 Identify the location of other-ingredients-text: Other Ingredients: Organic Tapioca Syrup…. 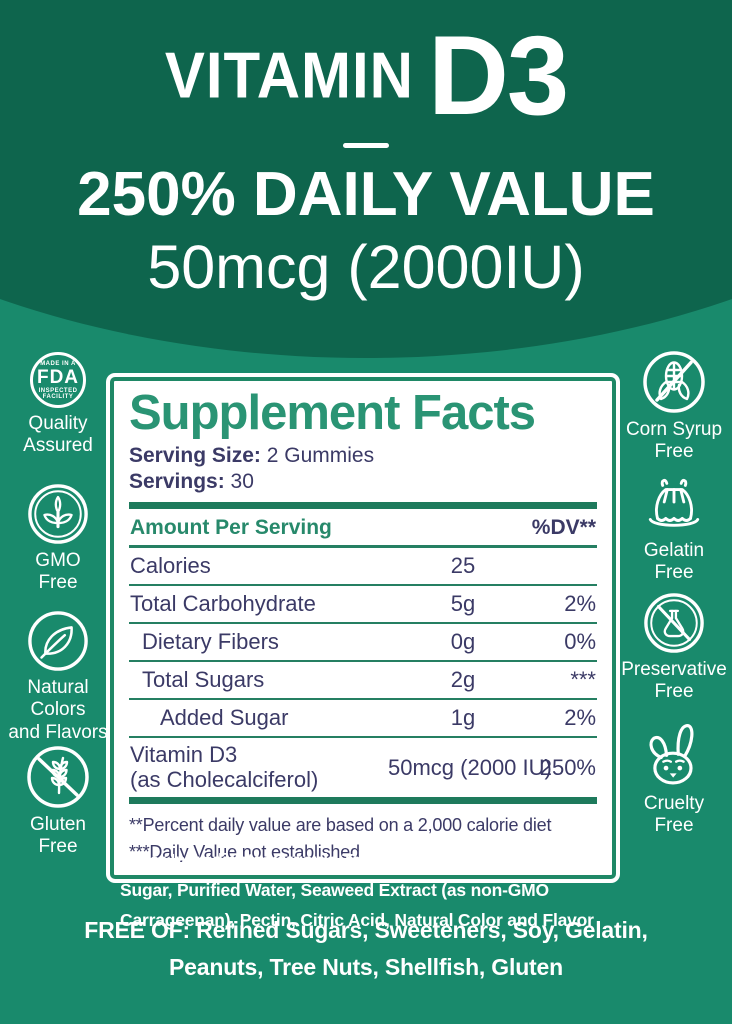
(357, 890).